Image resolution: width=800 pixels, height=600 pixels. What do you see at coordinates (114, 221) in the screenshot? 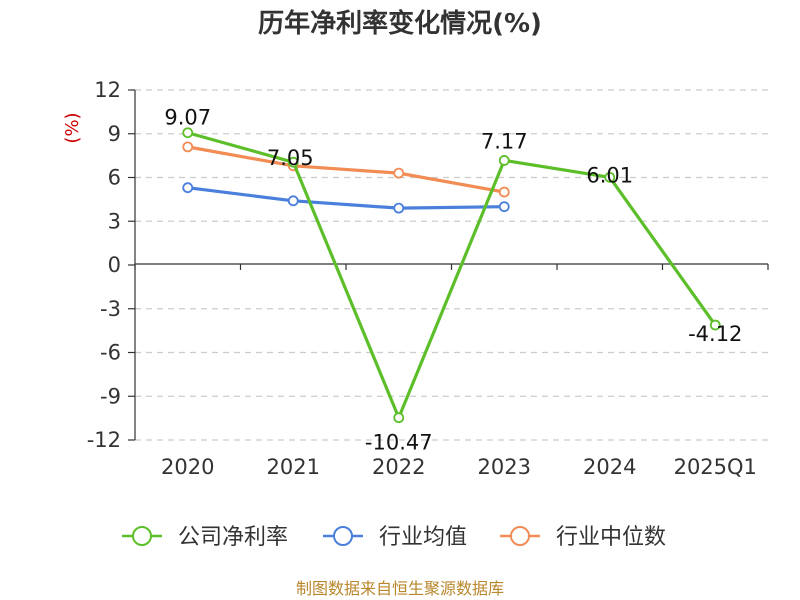
I see `y-tick-label: 3` at bounding box center [114, 221].